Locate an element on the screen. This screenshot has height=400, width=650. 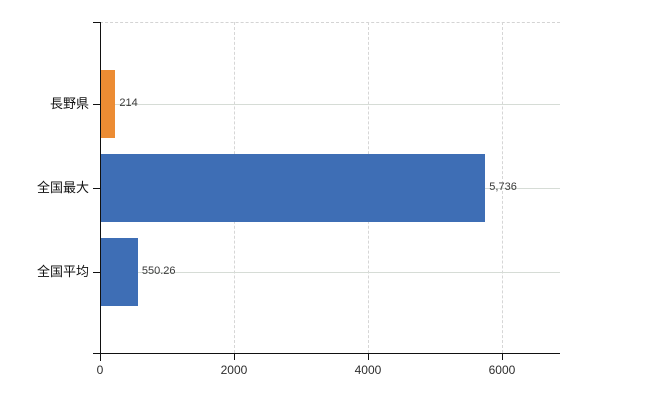
x-axis-line is located at coordinates (326, 353).